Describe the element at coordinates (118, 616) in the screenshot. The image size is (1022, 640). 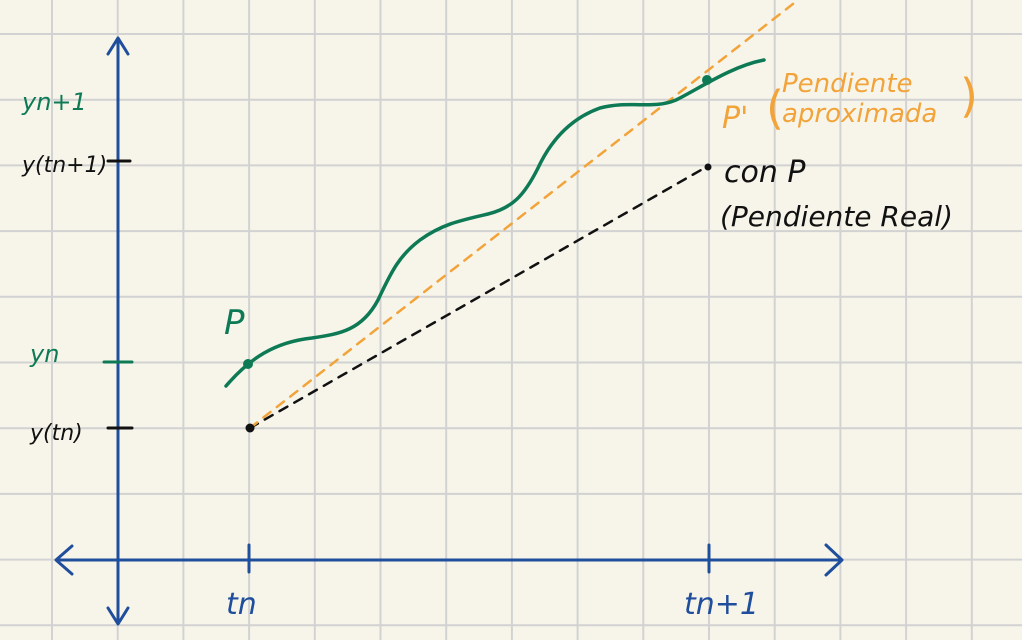
I see `y-axis-down-arrow-icon` at that location.